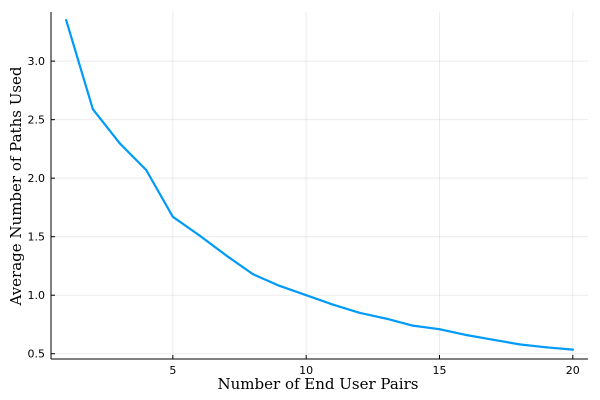  What do you see at coordinates (37, 295) in the screenshot?
I see `y-tick-label: 1.0` at bounding box center [37, 295].